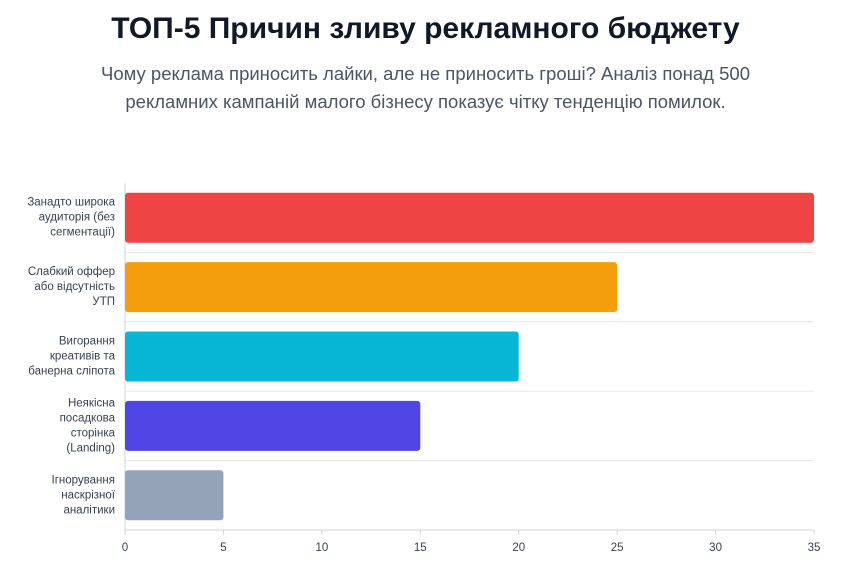  What do you see at coordinates (88, 495) in the screenshot?
I see `y-tick-label: наскрізної` at bounding box center [88, 495].